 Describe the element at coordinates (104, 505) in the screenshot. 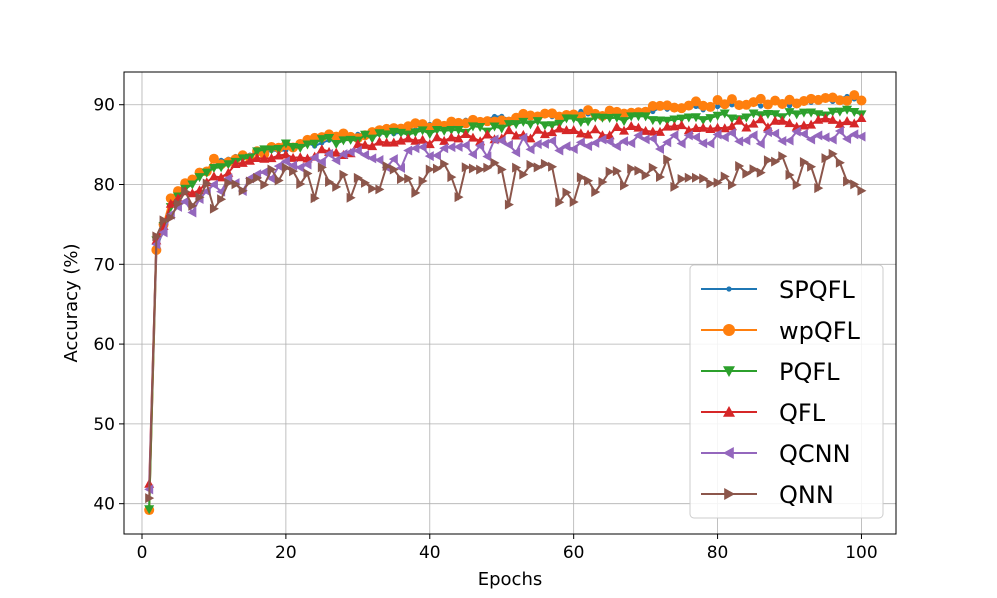

I see `y-tick-label: 40` at that location.